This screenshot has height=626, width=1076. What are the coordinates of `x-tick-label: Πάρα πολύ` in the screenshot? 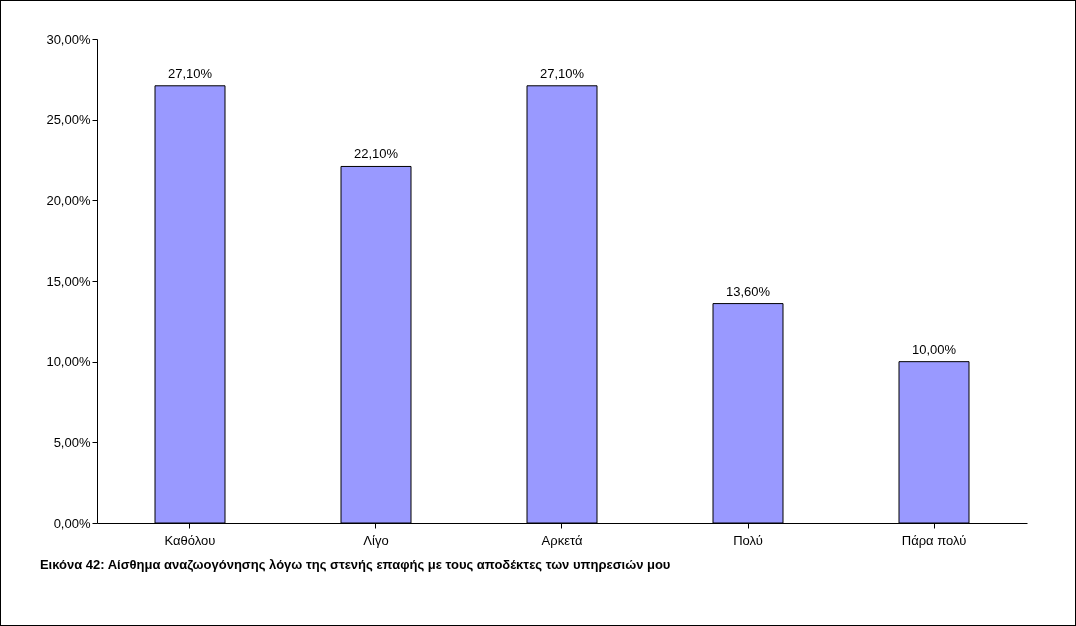 It's located at (934, 540).